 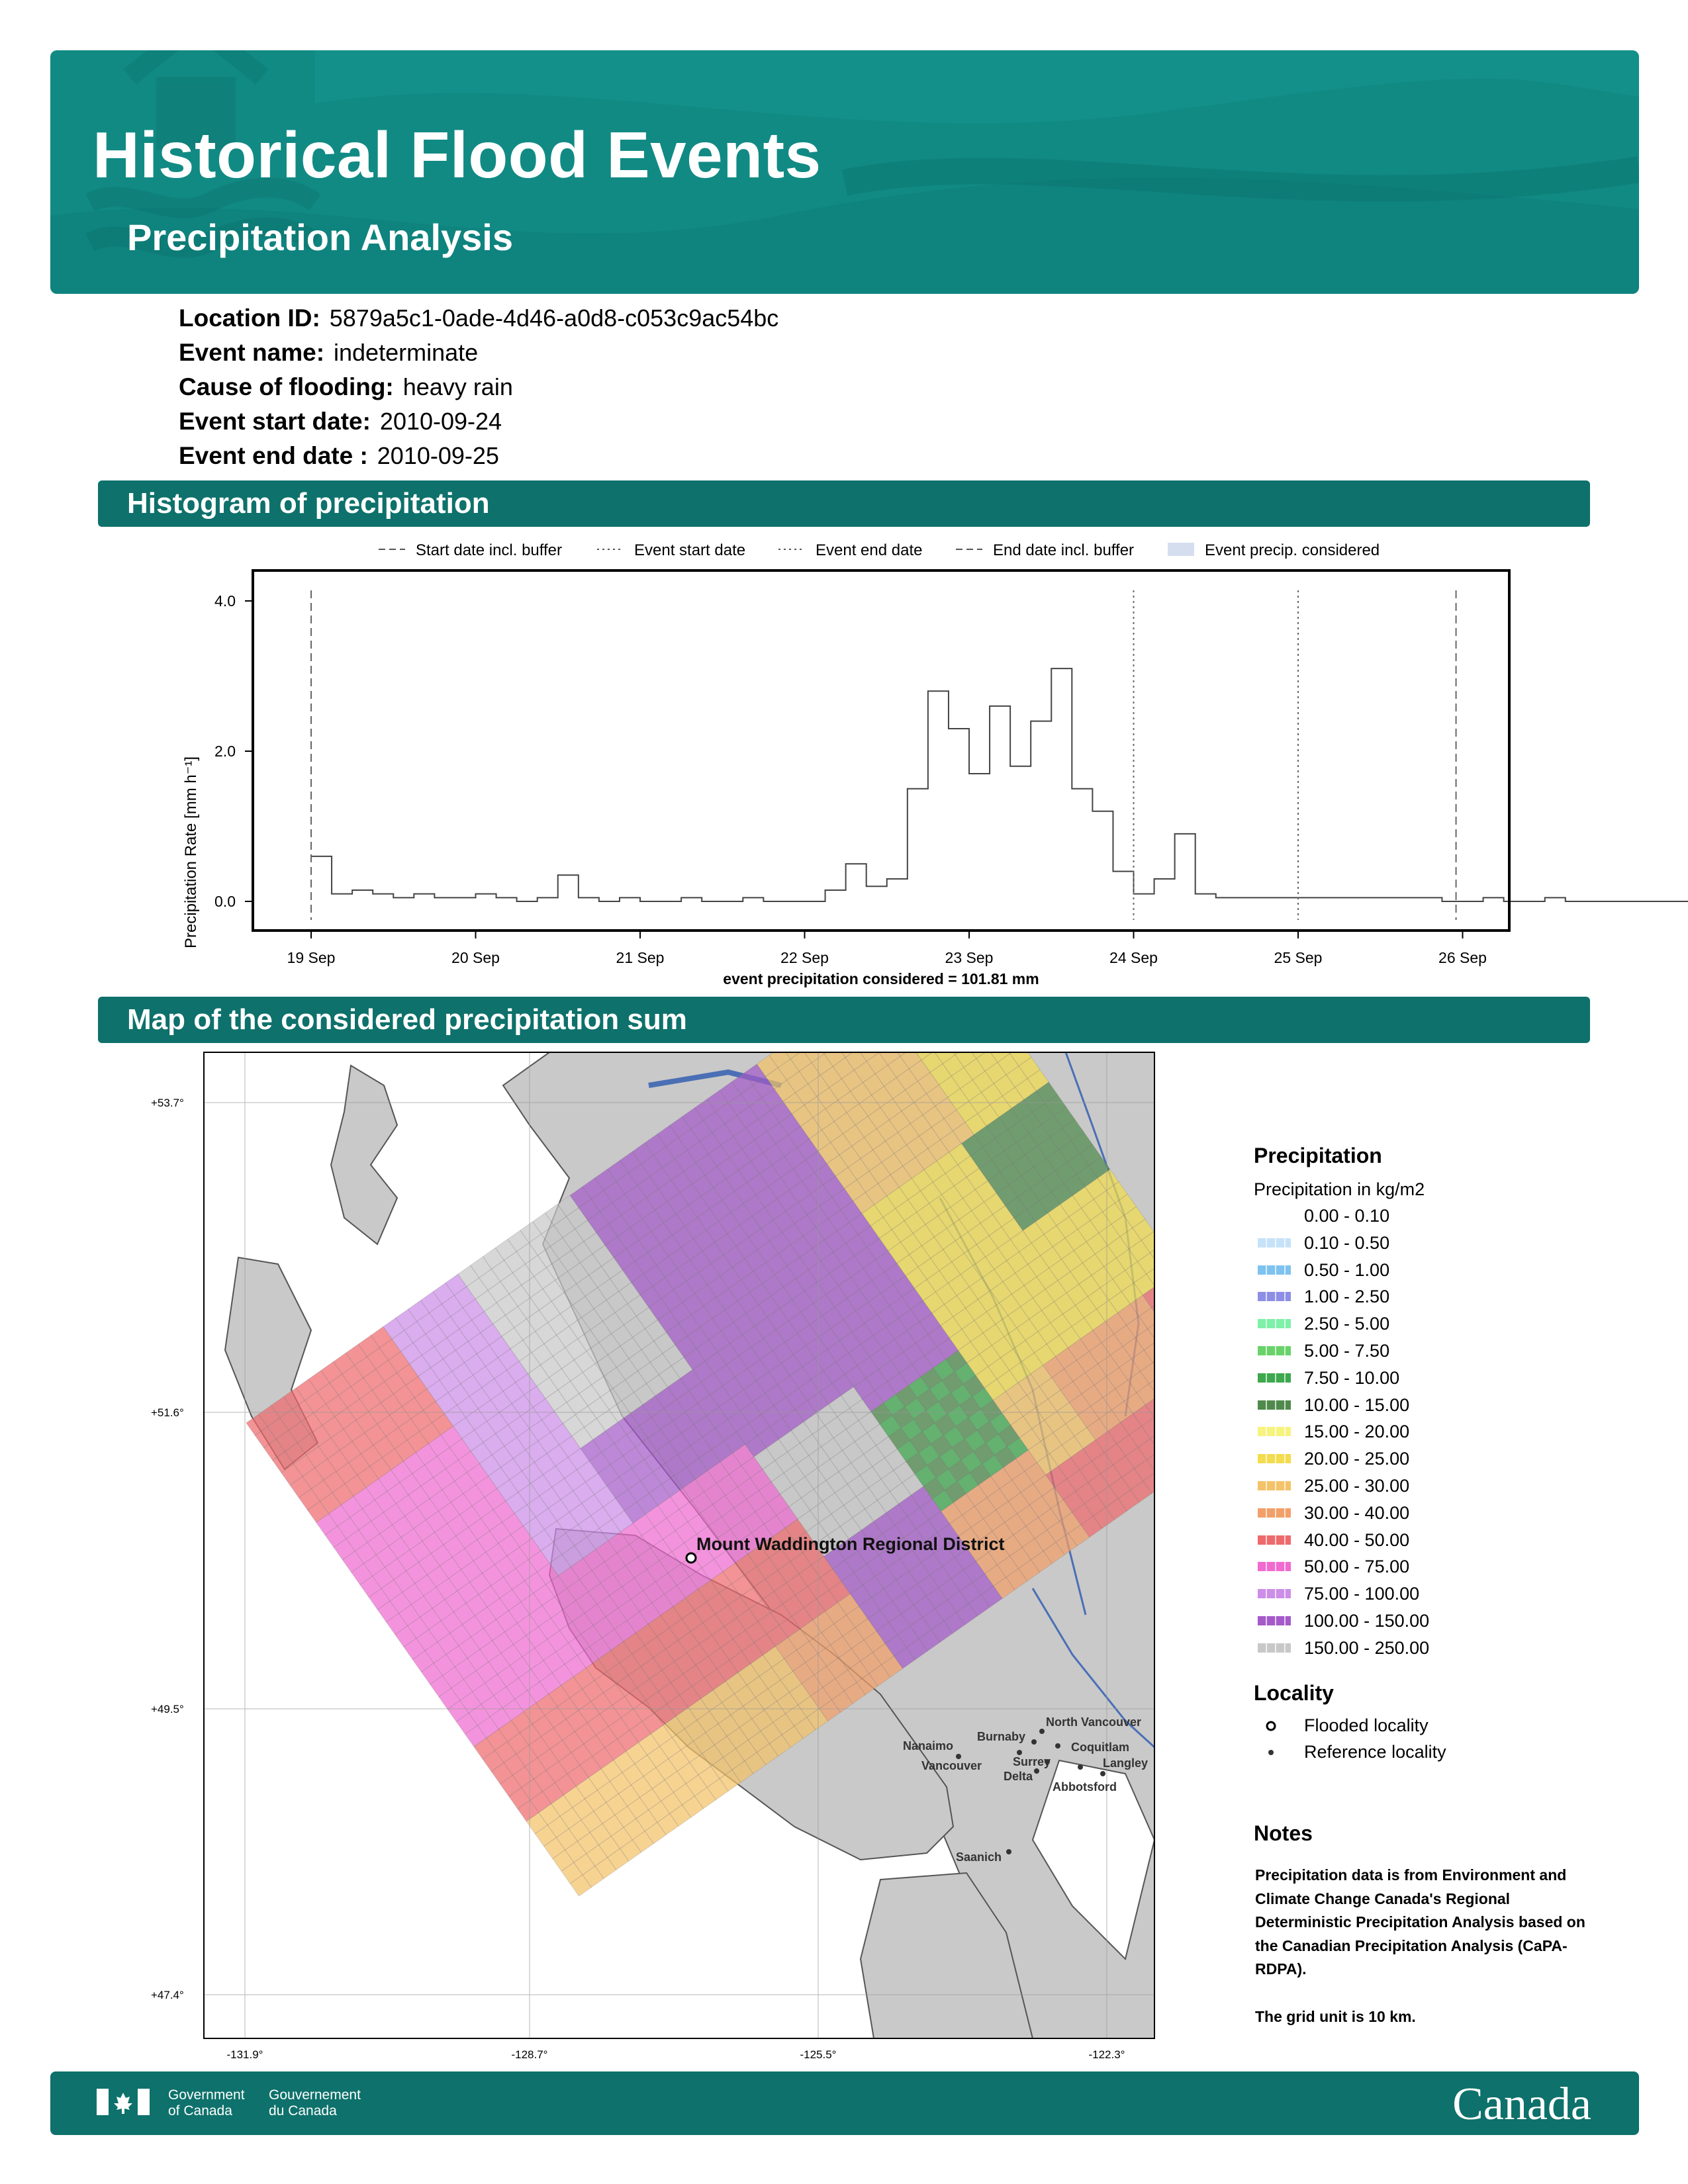 I want to click on start-date-label: Event start date:, so click(x=275, y=422).